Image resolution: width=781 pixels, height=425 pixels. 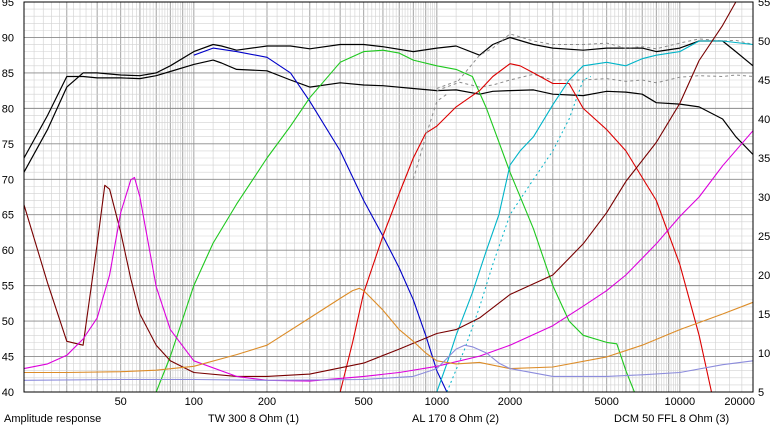 I want to click on y-left-tick-label: 45, so click(x=8, y=358).